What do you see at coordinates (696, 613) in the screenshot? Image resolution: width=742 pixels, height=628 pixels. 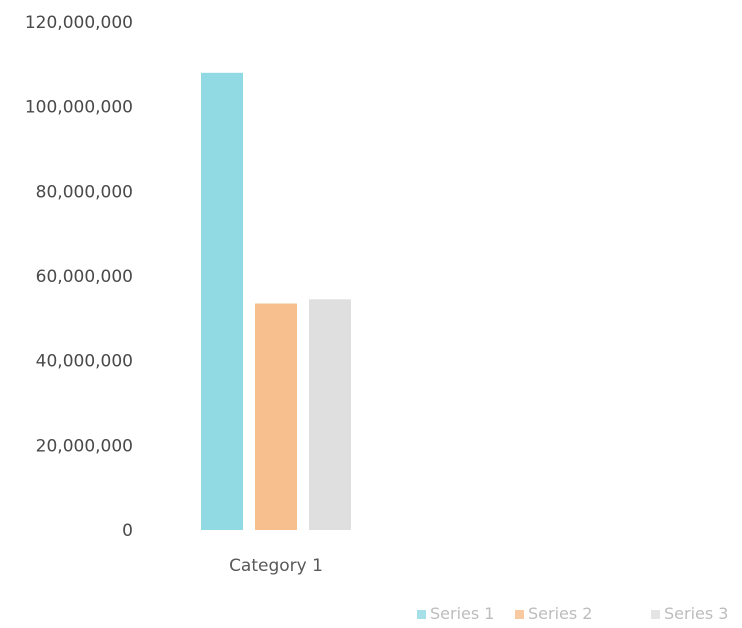 I see `legend-label: Series 3` at bounding box center [696, 613].